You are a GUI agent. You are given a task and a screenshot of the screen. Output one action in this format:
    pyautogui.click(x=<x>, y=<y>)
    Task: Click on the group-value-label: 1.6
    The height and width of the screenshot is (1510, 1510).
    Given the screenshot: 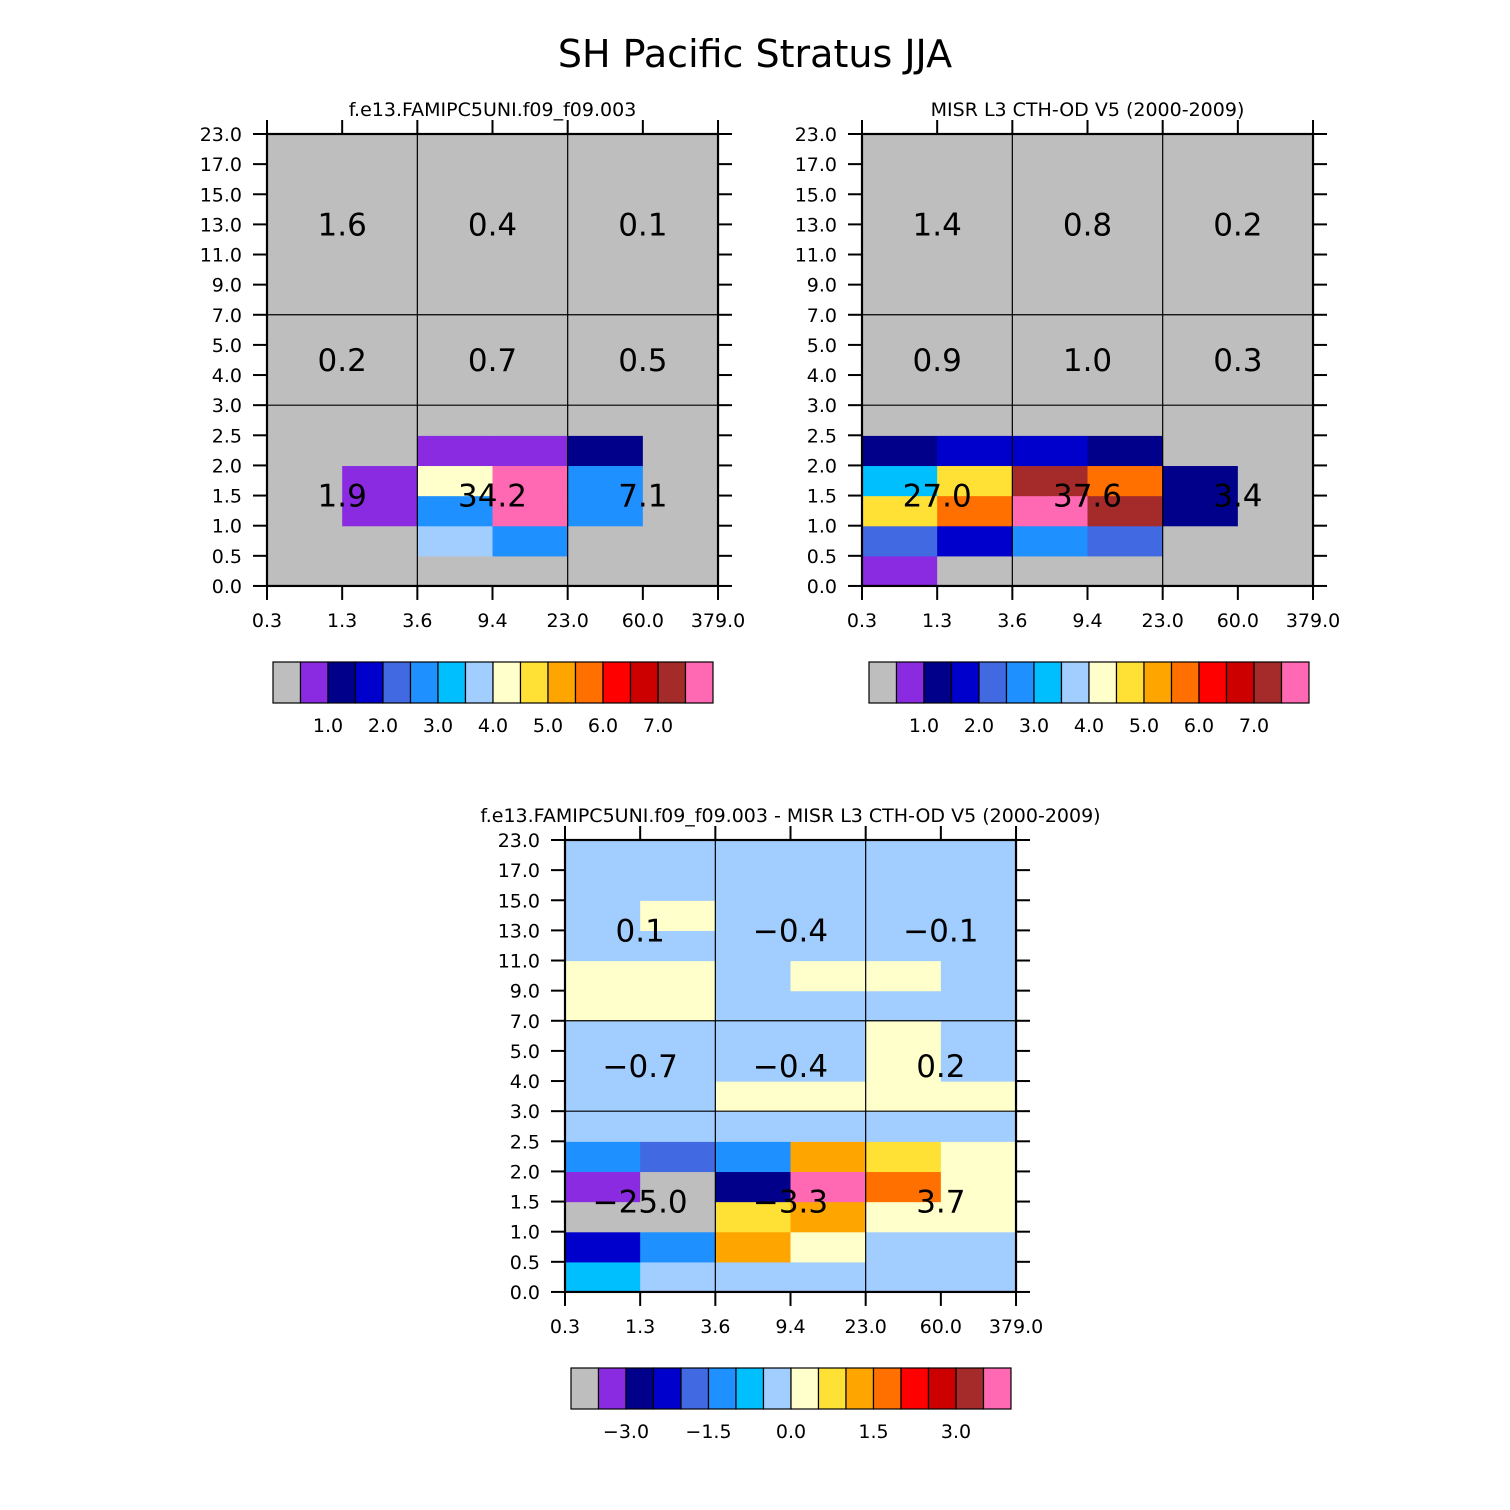 What is the action you would take?
    pyautogui.click(x=342, y=225)
    